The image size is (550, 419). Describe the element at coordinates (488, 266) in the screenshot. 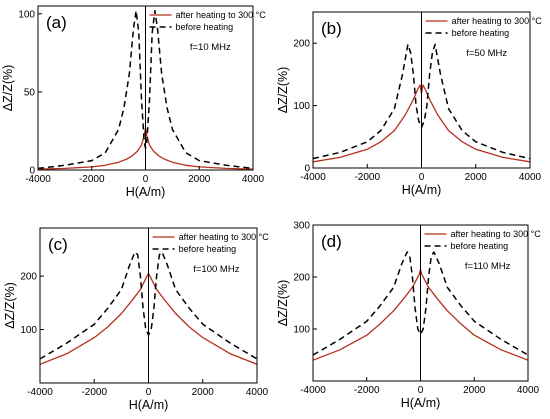

I see `frequency-label: f=110 MHz` at that location.